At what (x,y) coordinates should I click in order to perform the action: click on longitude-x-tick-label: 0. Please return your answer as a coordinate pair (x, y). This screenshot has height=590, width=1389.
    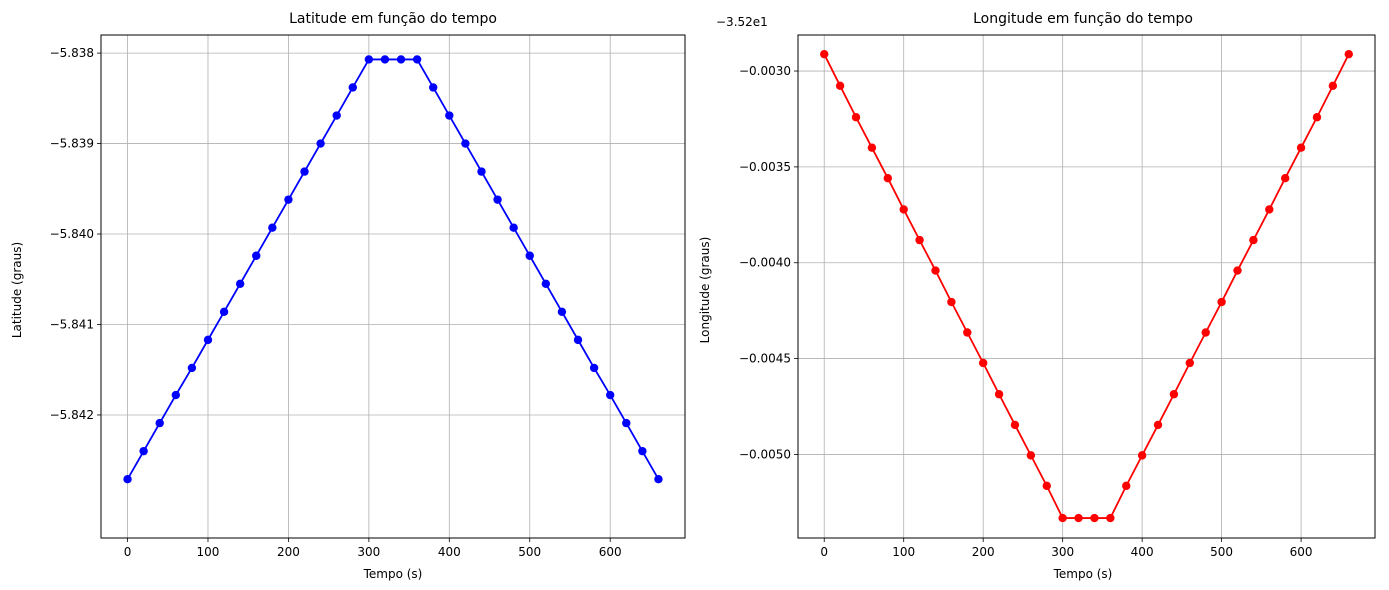
    Looking at the image, I should click on (824, 552).